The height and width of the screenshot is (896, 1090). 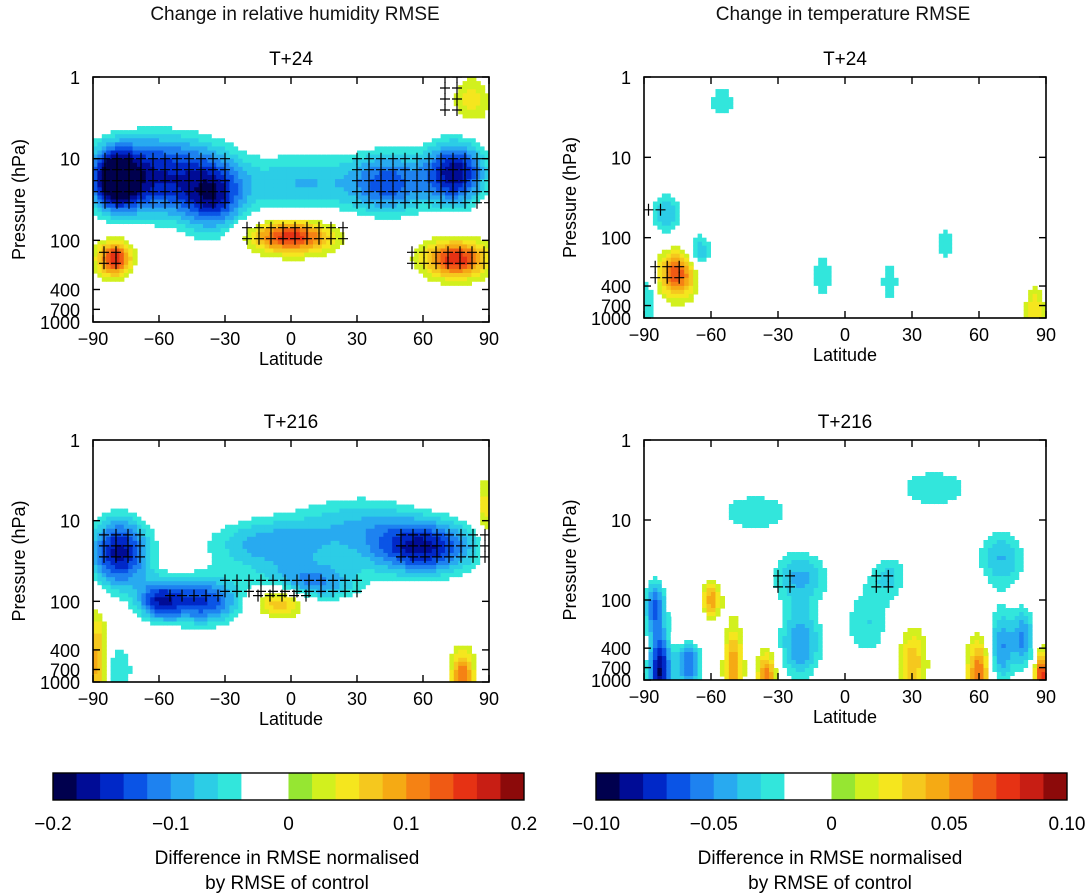 I want to click on significance-cross, so click(x=412, y=252).